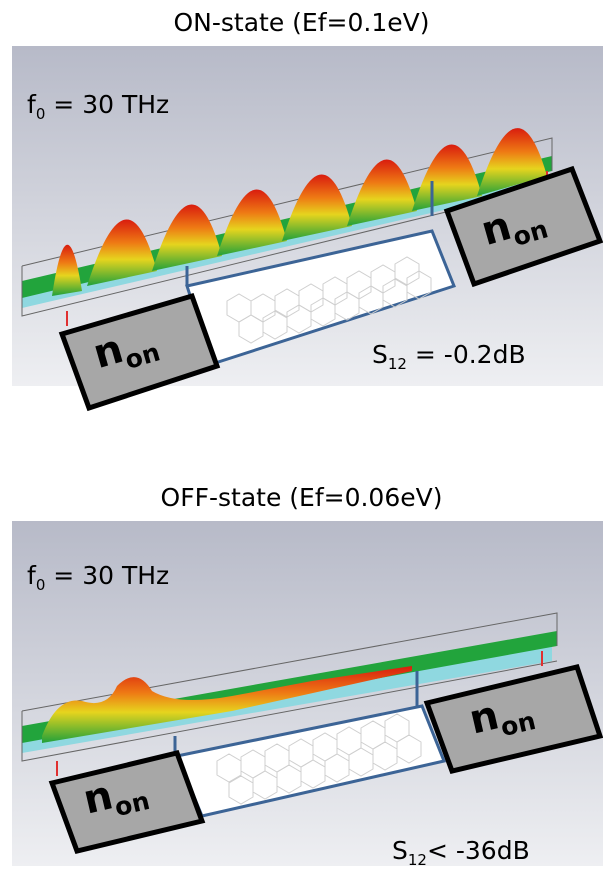 The image size is (603, 891). I want to click on off-wireframe-bottom, so click(289, 711).